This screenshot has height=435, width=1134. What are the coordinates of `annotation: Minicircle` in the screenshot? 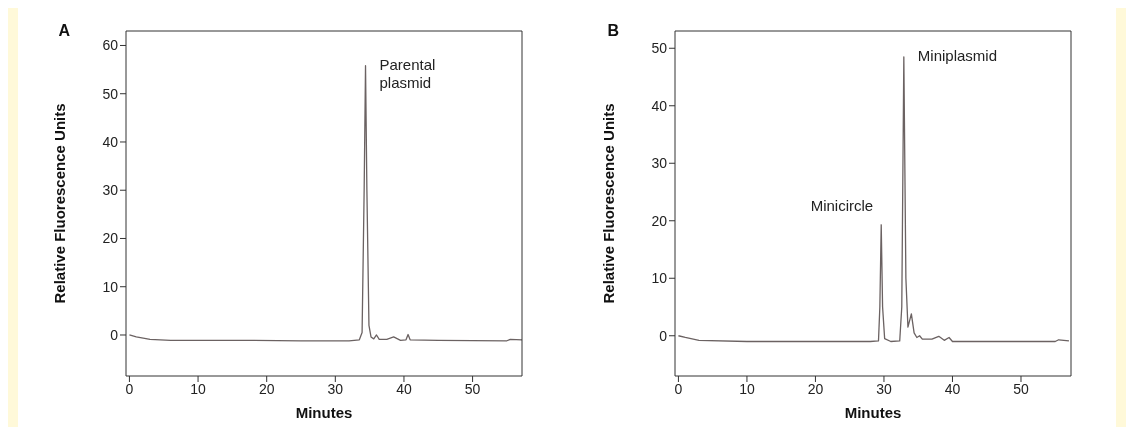 It's located at (841, 205).